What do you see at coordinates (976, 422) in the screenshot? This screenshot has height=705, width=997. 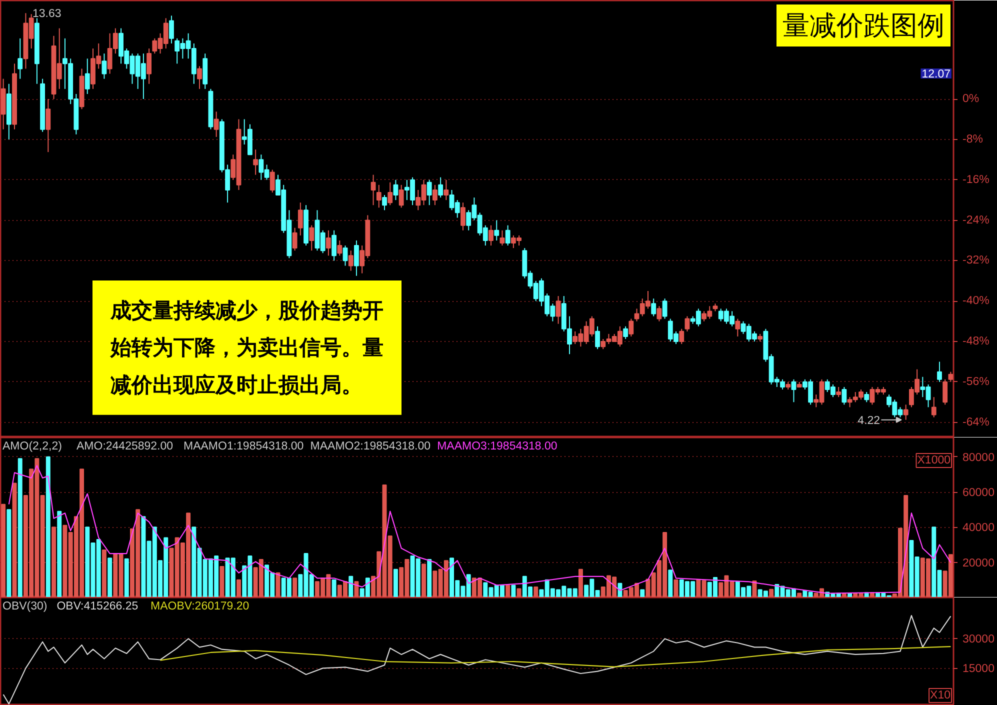 I see `y-tick-label: -64%` at bounding box center [976, 422].